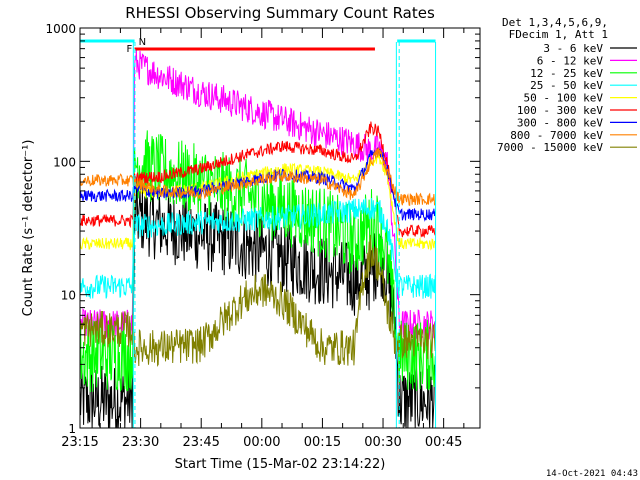 This screenshot has width=640, height=480. Describe the element at coordinates (573, 48) in the screenshot. I see `legend-label: 3 - 6 keV` at that location.